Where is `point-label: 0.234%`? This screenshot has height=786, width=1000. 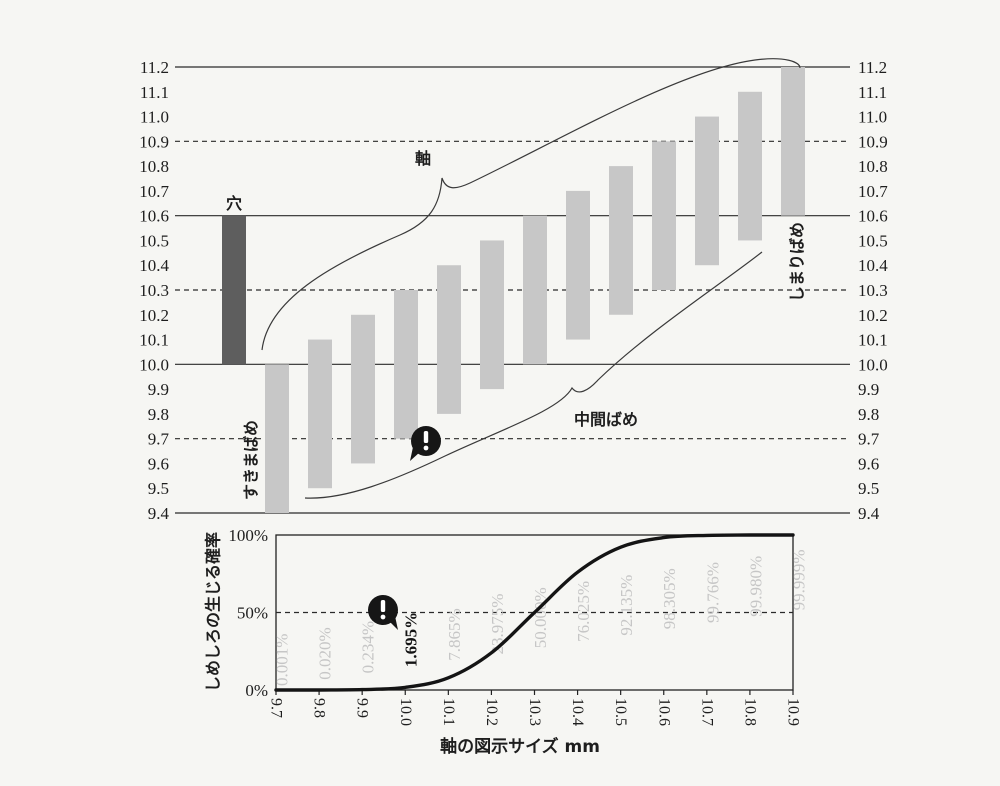 point-label: 0.234% is located at coordinates (368, 647).